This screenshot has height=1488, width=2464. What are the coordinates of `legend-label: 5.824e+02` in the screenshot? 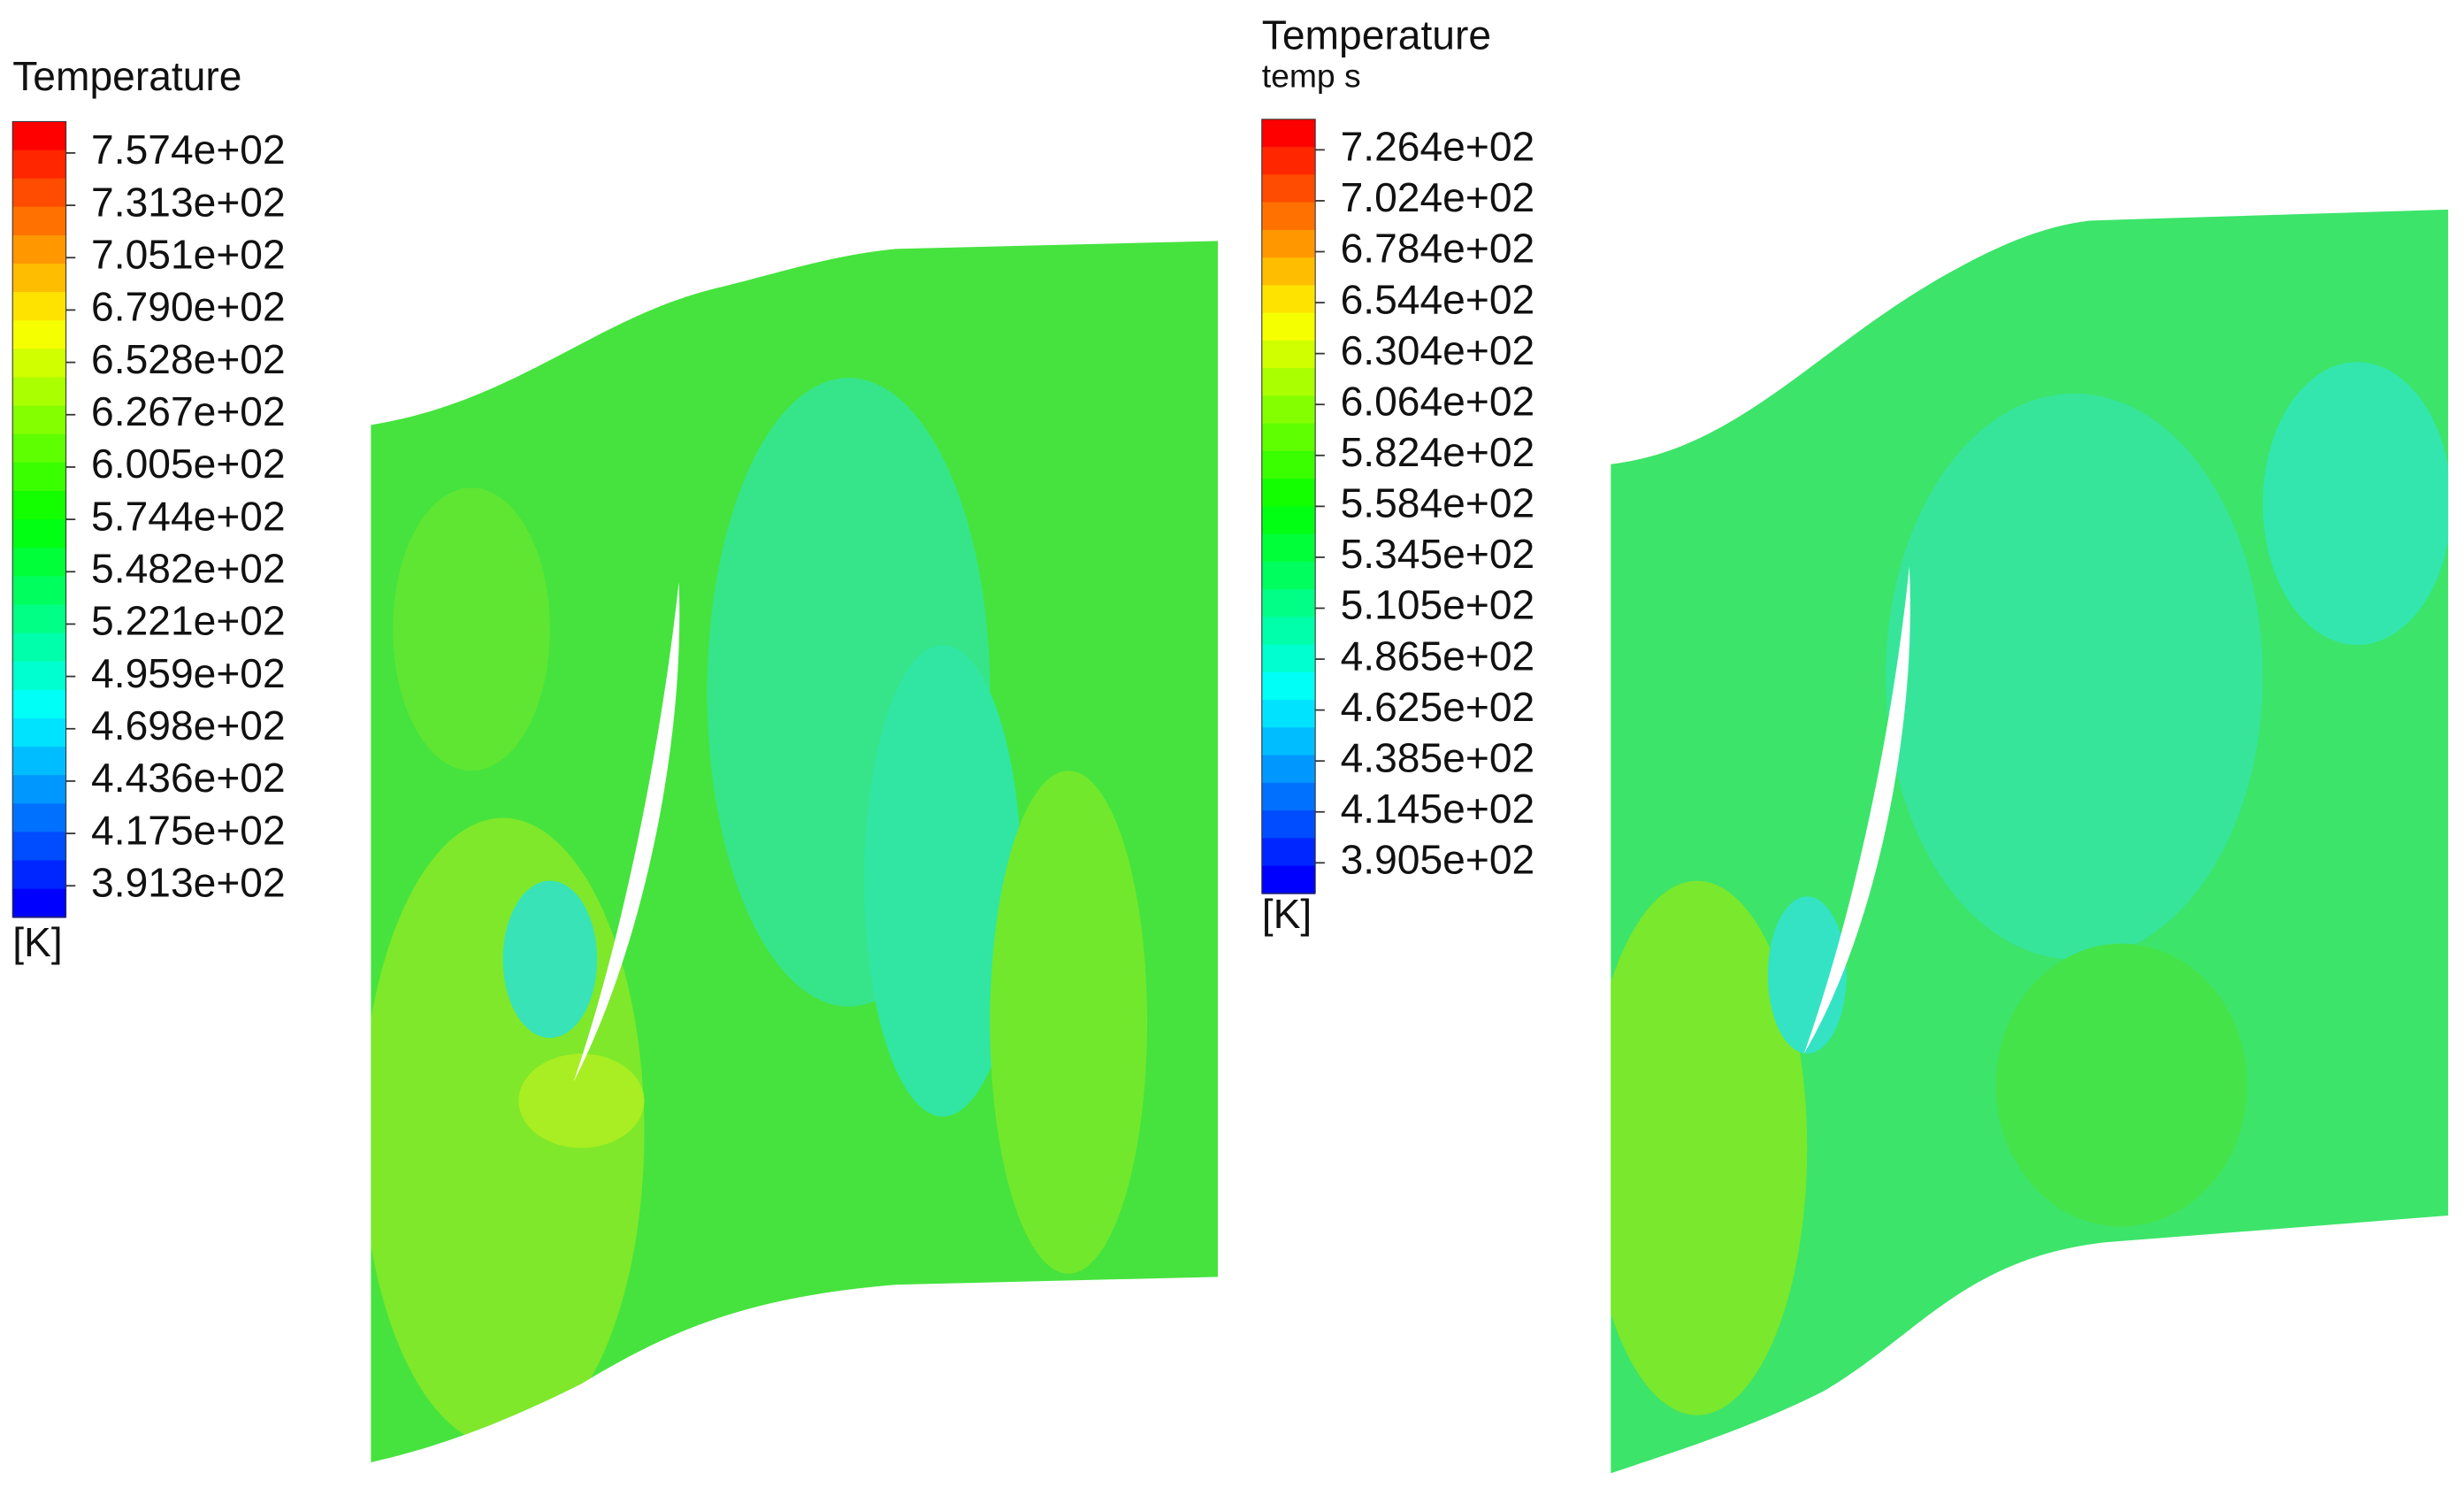 It's located at (1438, 452).